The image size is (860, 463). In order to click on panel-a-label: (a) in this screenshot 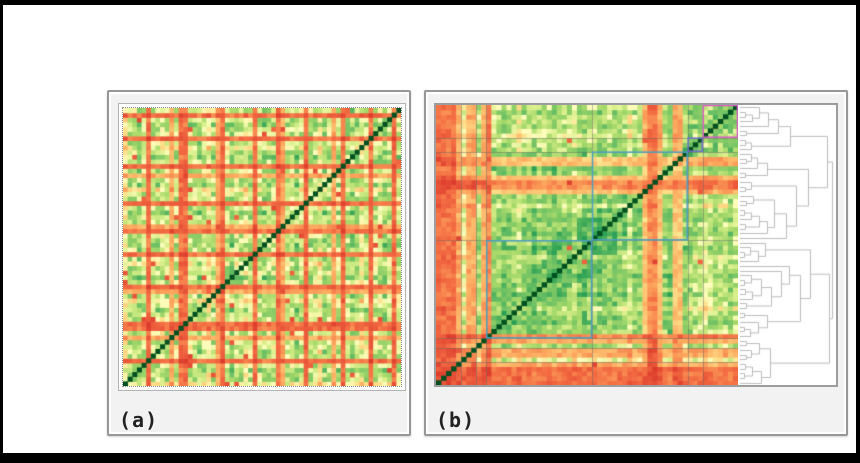, I will do `click(139, 420)`.